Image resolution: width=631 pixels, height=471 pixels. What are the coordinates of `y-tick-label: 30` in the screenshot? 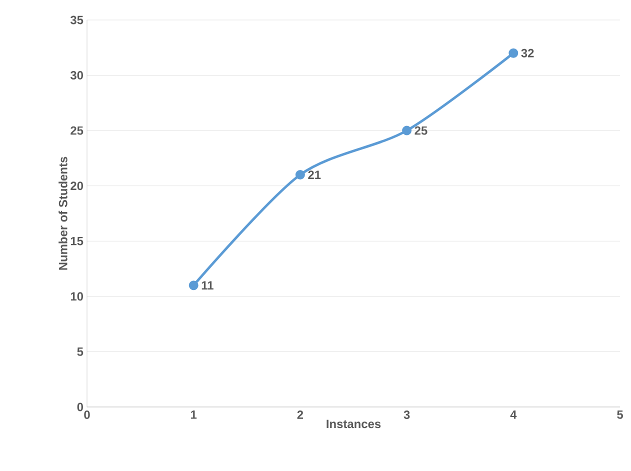 It's located at (76, 75).